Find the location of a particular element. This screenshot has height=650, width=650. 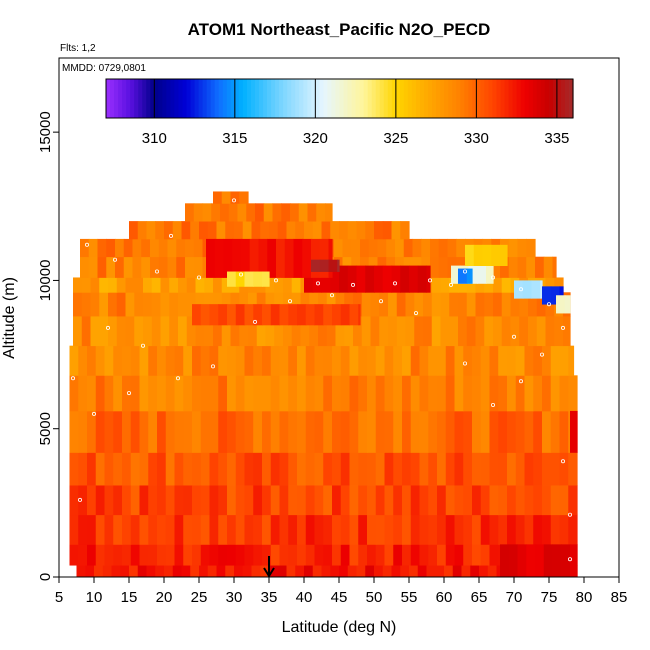

chart-title: ATOM1 Northeast_Pacific N2O_PECD is located at coordinates (339, 29).